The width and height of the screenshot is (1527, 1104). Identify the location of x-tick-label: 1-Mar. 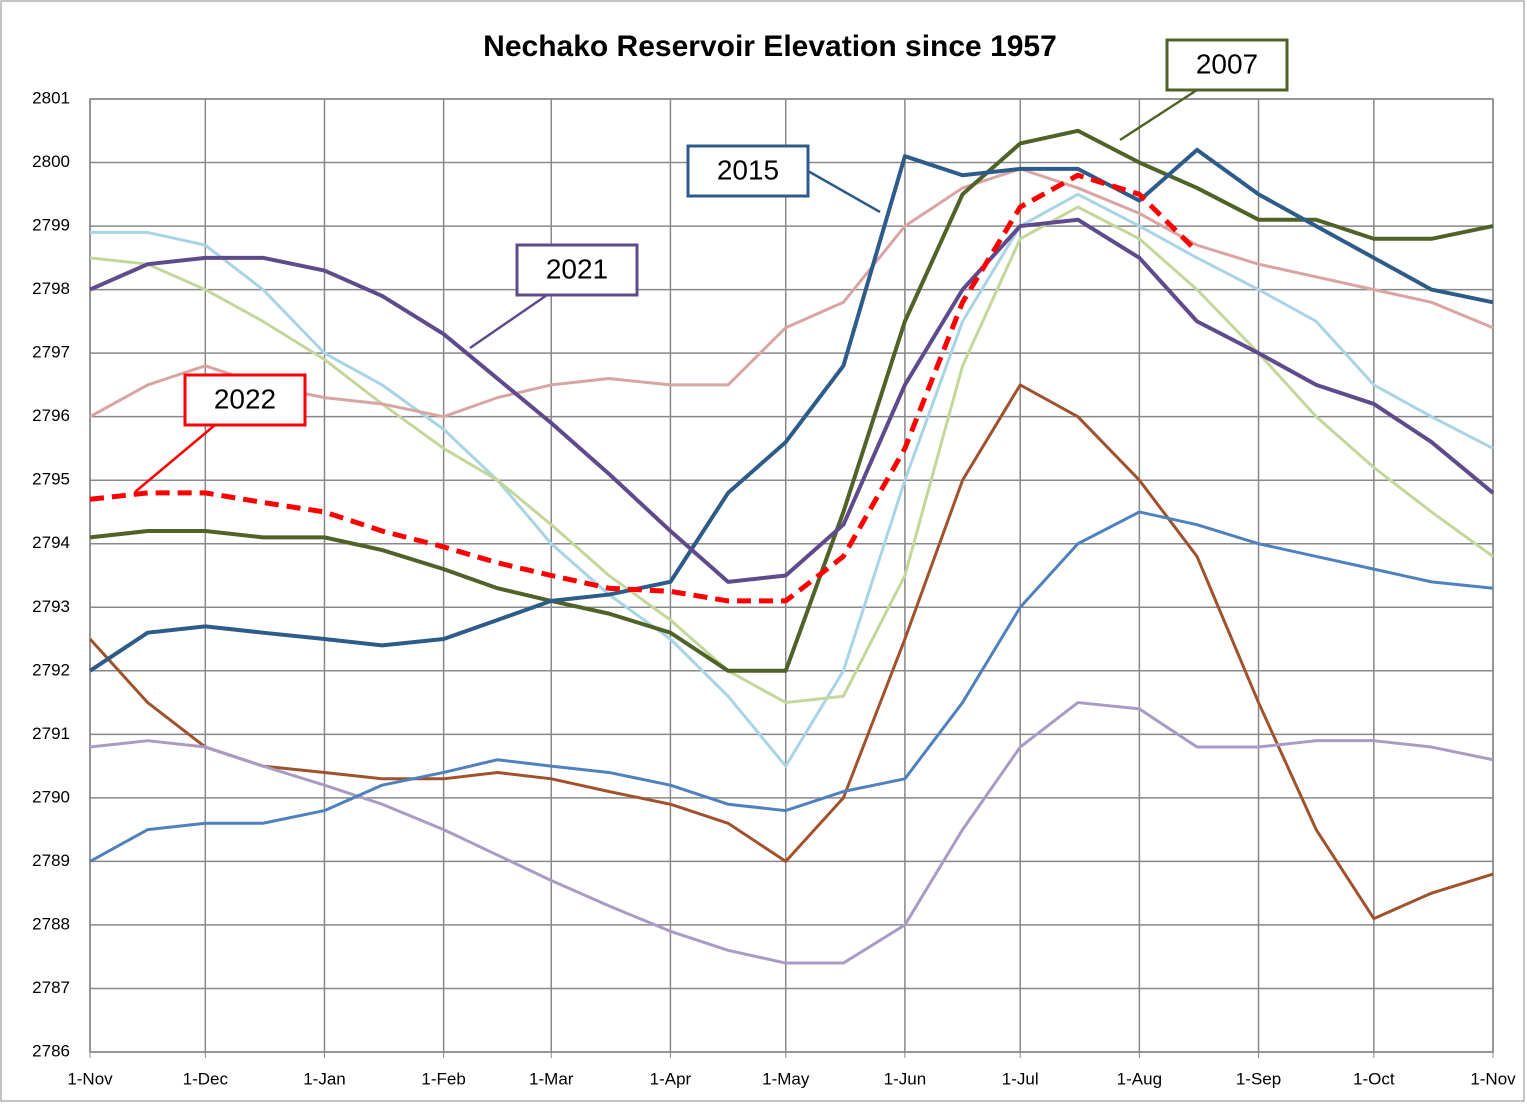
(551, 1078).